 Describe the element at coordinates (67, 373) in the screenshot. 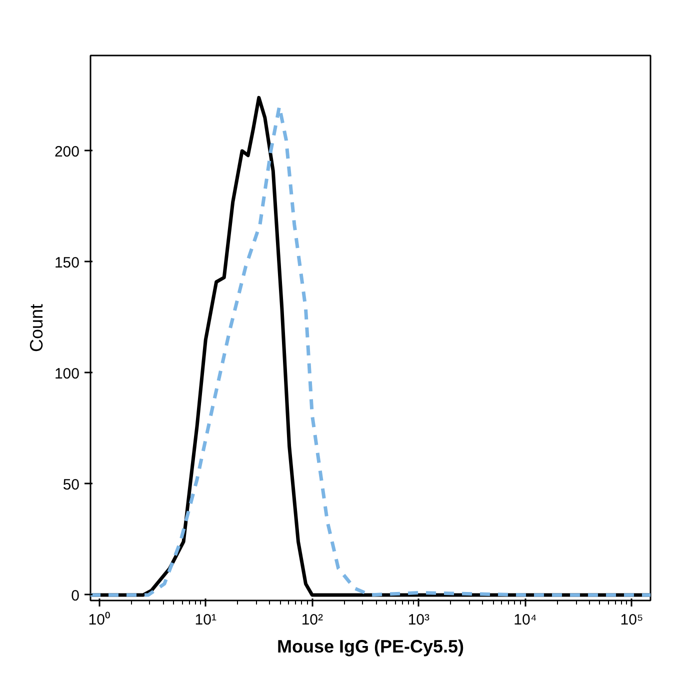

I see `y-tick-label: 100` at that location.